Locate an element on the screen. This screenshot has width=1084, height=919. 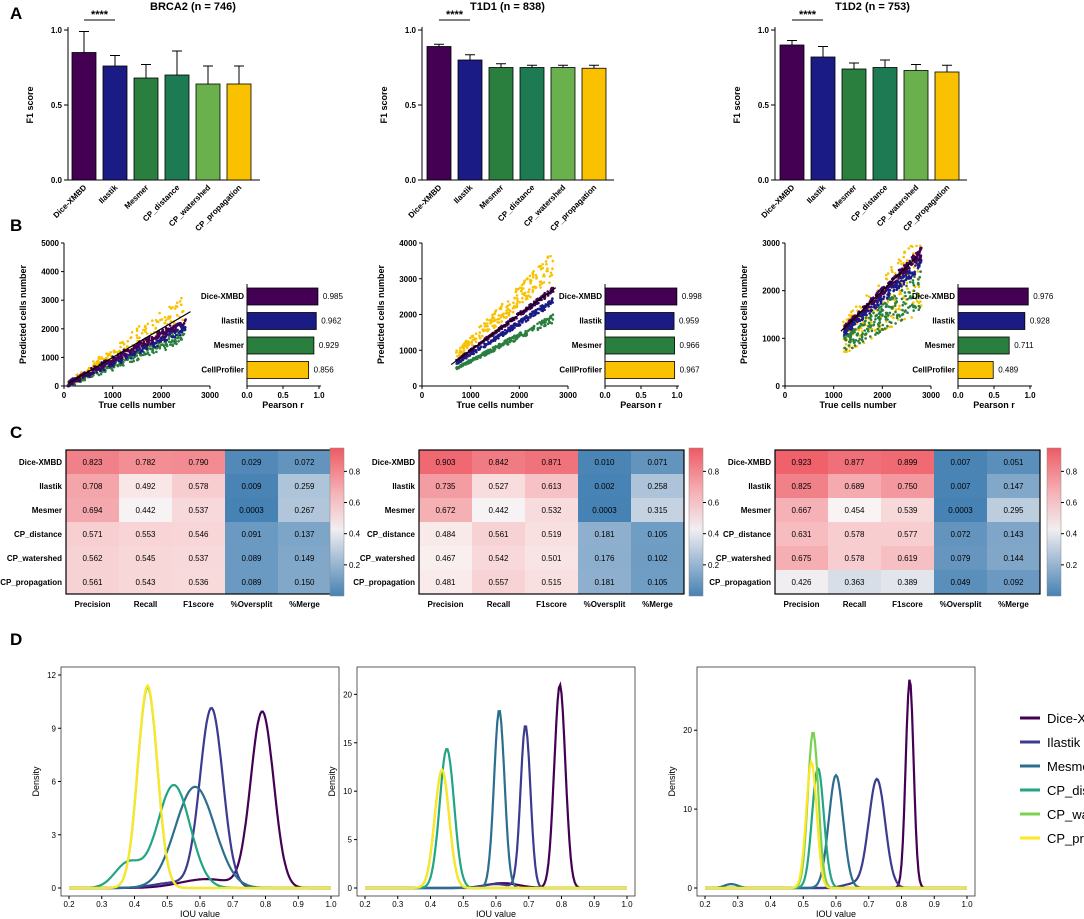
pearson-value-label: 0.959 is located at coordinates (689, 321).